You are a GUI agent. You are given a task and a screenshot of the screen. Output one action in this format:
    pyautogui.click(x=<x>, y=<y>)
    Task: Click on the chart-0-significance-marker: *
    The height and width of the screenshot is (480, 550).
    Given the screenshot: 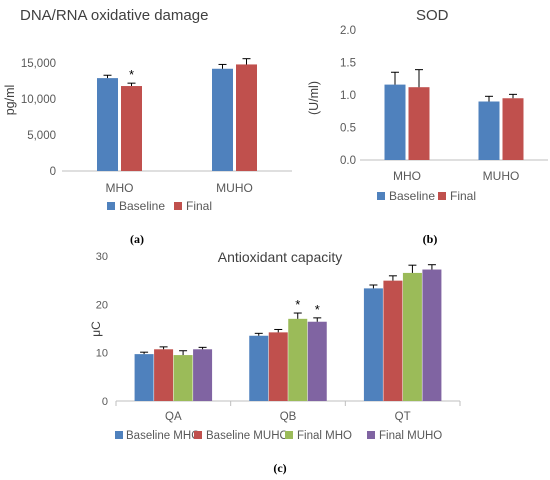 What is the action you would take?
    pyautogui.click(x=131, y=74)
    